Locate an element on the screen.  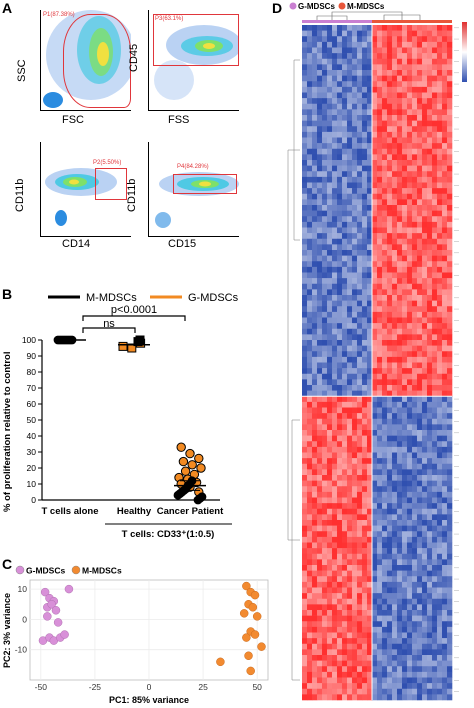
b-y-tick-label: 60 is located at coordinates (32, 404).